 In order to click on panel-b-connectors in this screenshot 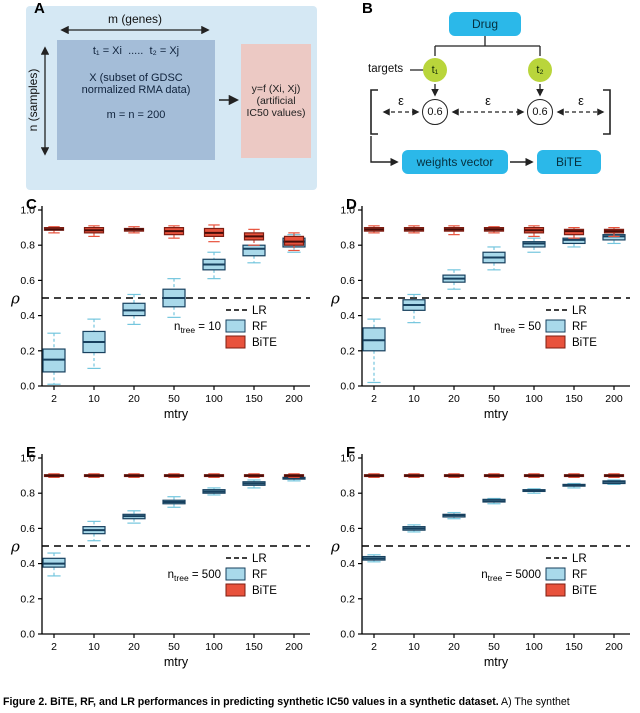, I will do `click(490, 101)`.